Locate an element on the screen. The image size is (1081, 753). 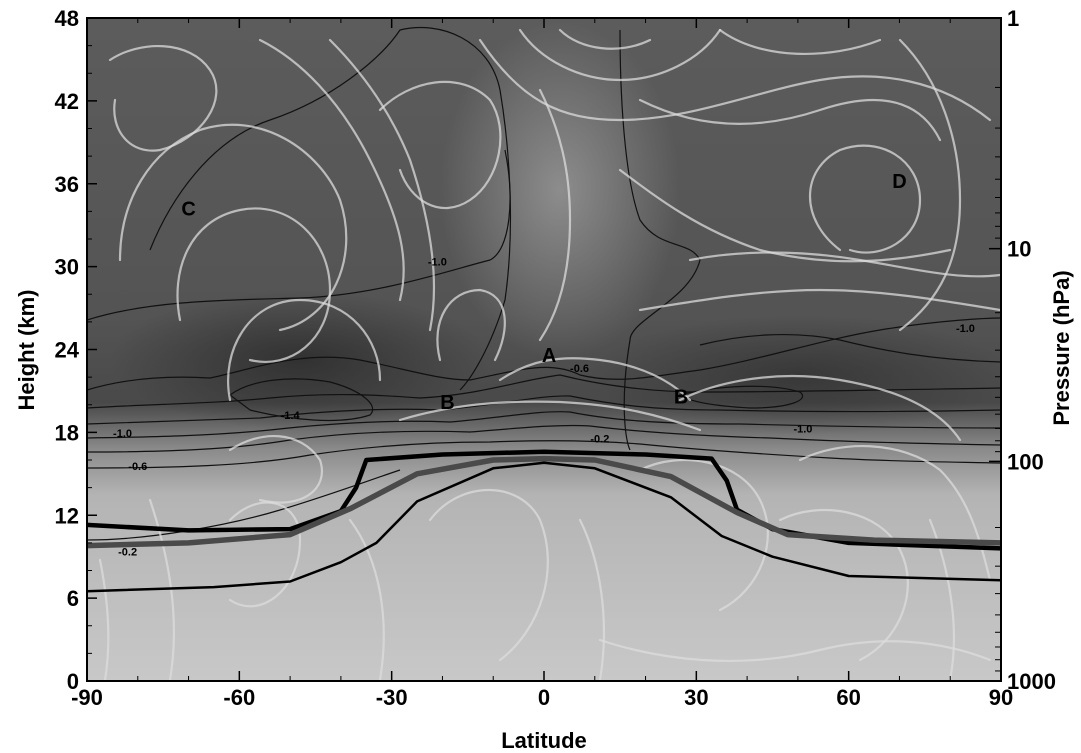
x-tick-label: 30 is located at coordinates (696, 697).